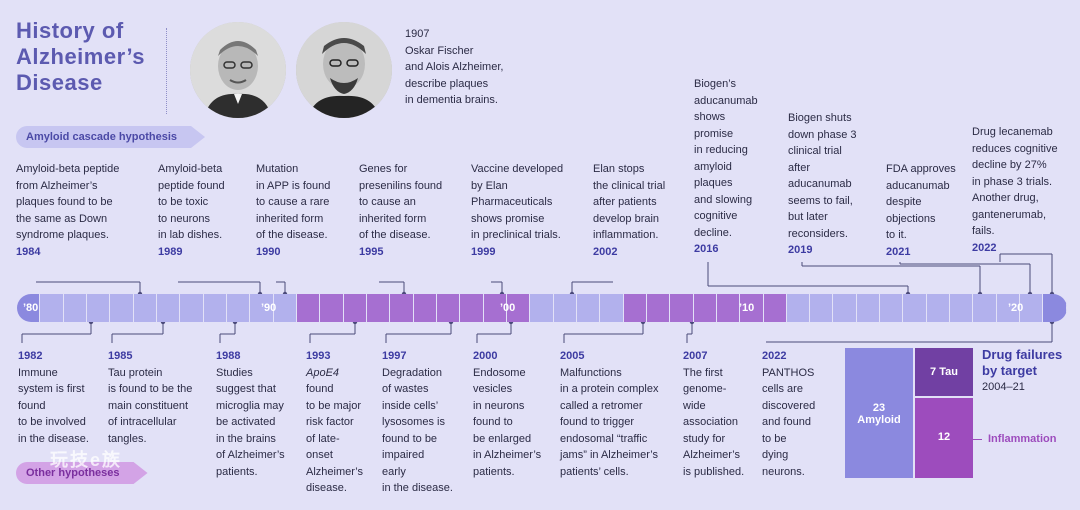 This screenshot has width=1080, height=510. Describe the element at coordinates (626, 218) in the screenshot. I see `event-line: develop brain` at that location.